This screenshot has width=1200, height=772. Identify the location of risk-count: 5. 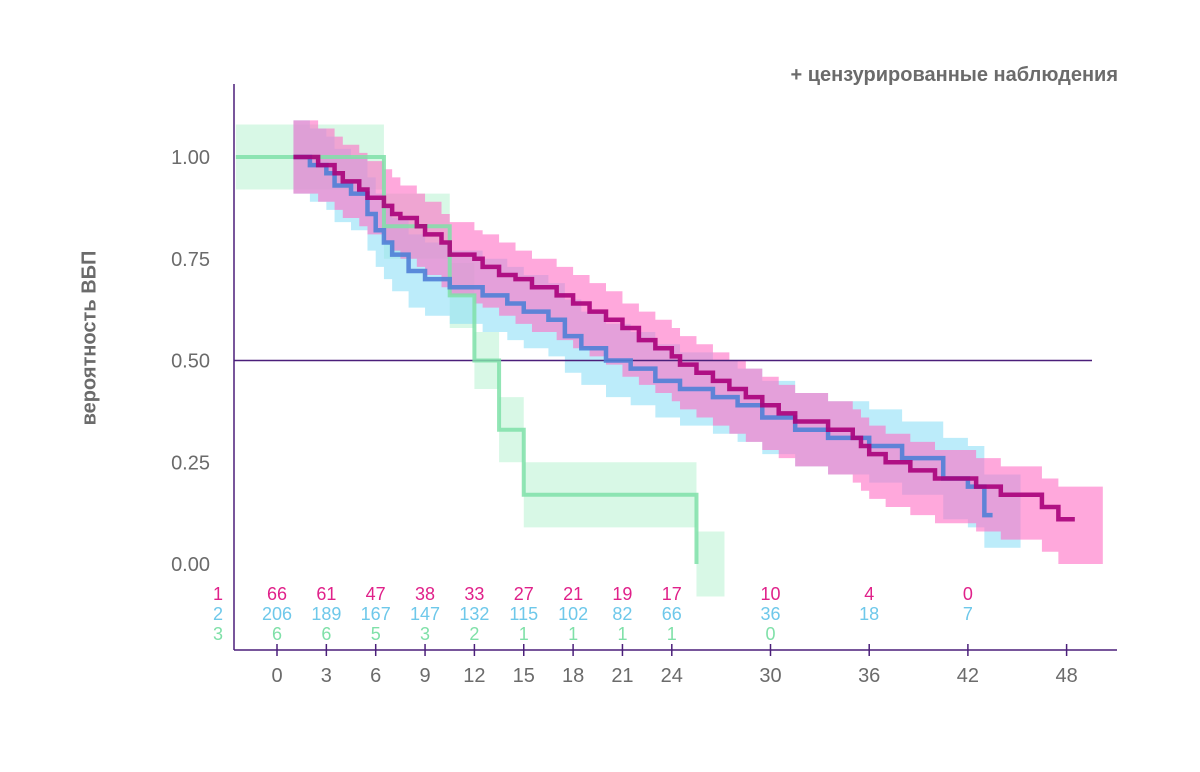
(376, 634).